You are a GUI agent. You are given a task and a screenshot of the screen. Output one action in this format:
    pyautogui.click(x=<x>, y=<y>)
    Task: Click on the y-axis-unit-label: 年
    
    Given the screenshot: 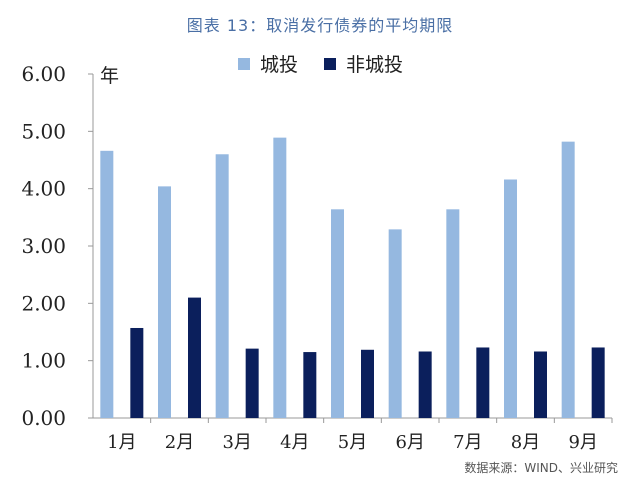 What is the action you would take?
    pyautogui.click(x=109, y=76)
    